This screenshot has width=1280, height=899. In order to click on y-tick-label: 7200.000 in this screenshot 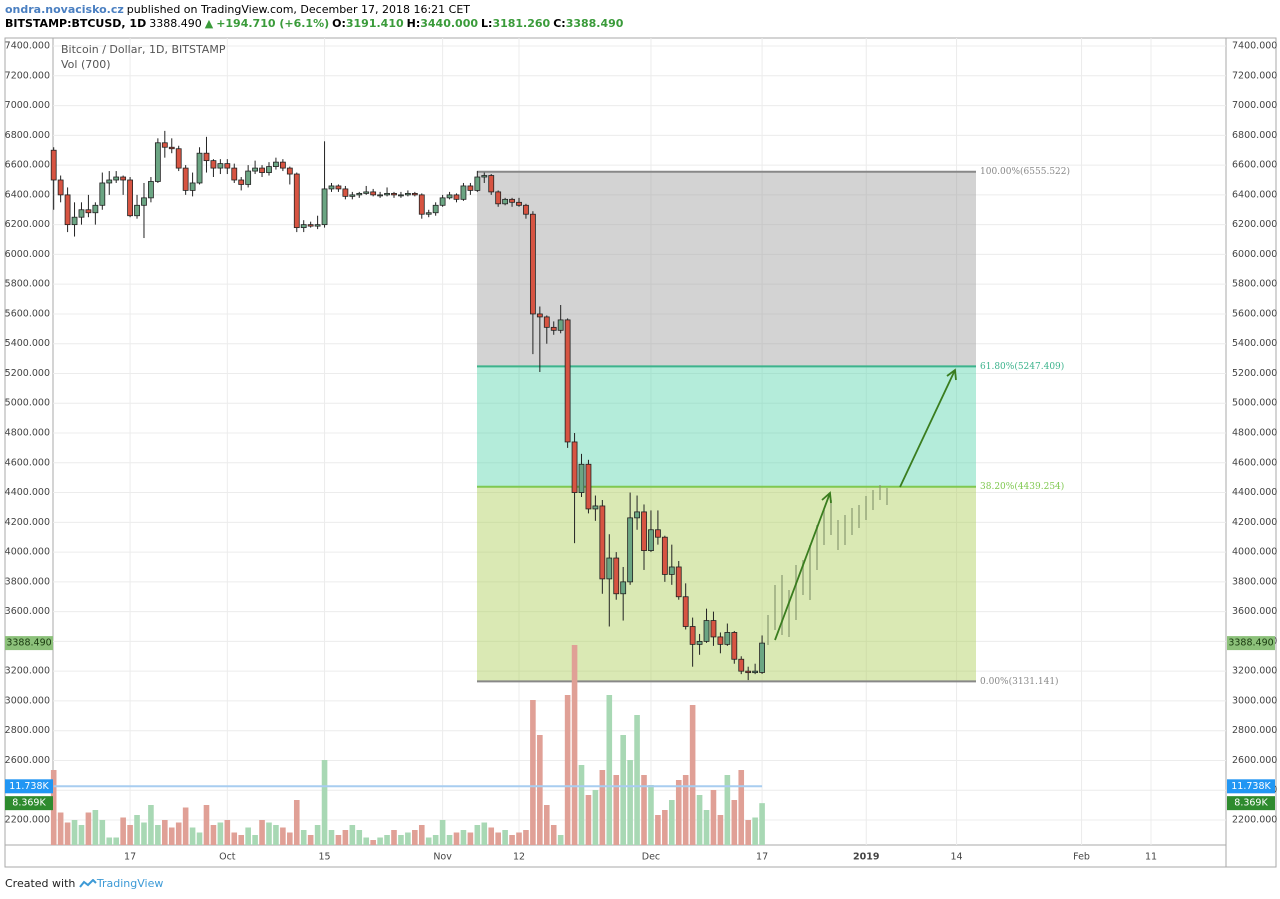, I will do `click(27, 75)`.